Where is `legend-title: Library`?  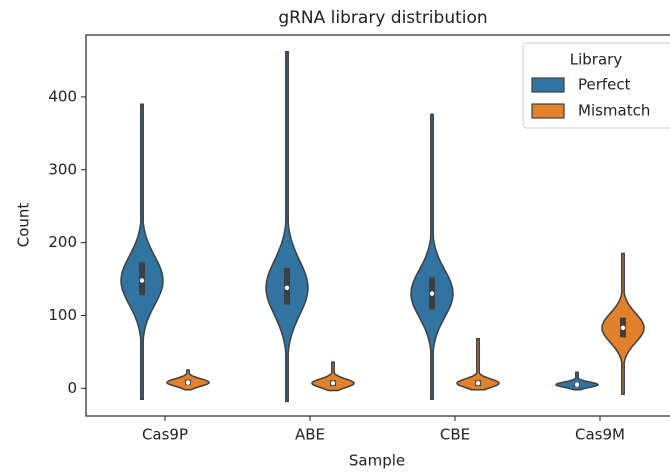 legend-title: Library is located at coordinates (596, 60).